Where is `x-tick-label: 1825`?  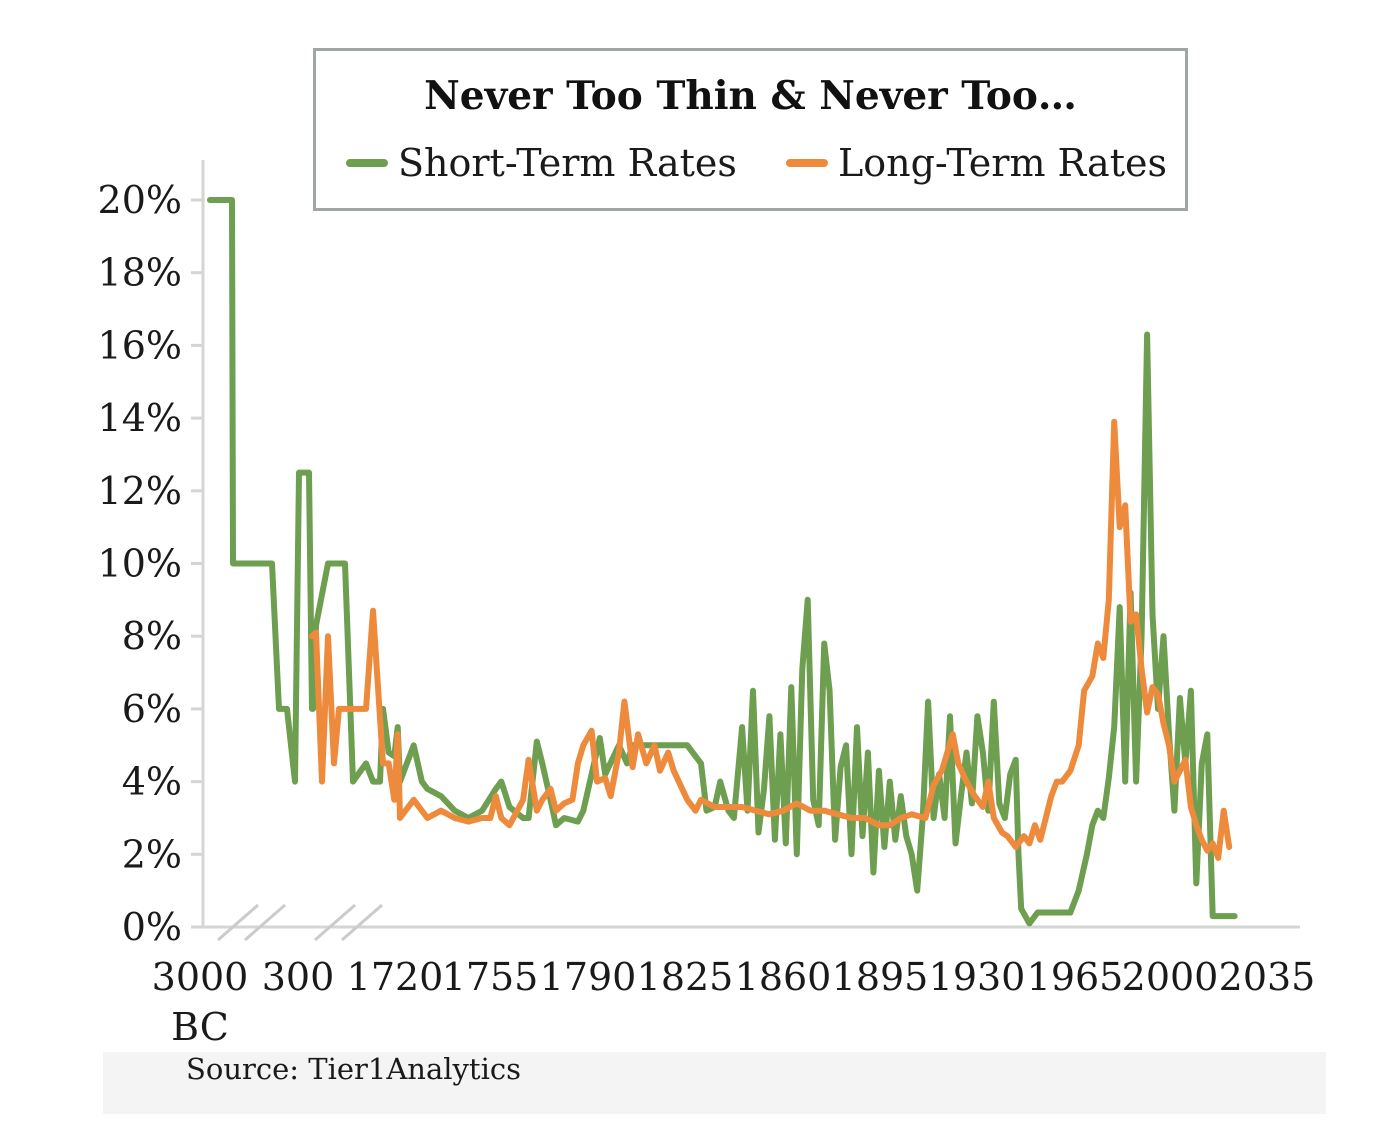
x-tick-label: 1825 is located at coordinates (685, 977).